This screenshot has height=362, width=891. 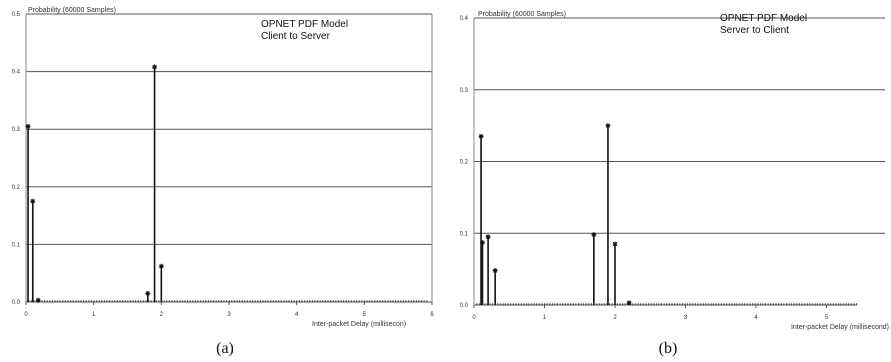 I want to click on b-panel-caption: (b), so click(x=668, y=348).